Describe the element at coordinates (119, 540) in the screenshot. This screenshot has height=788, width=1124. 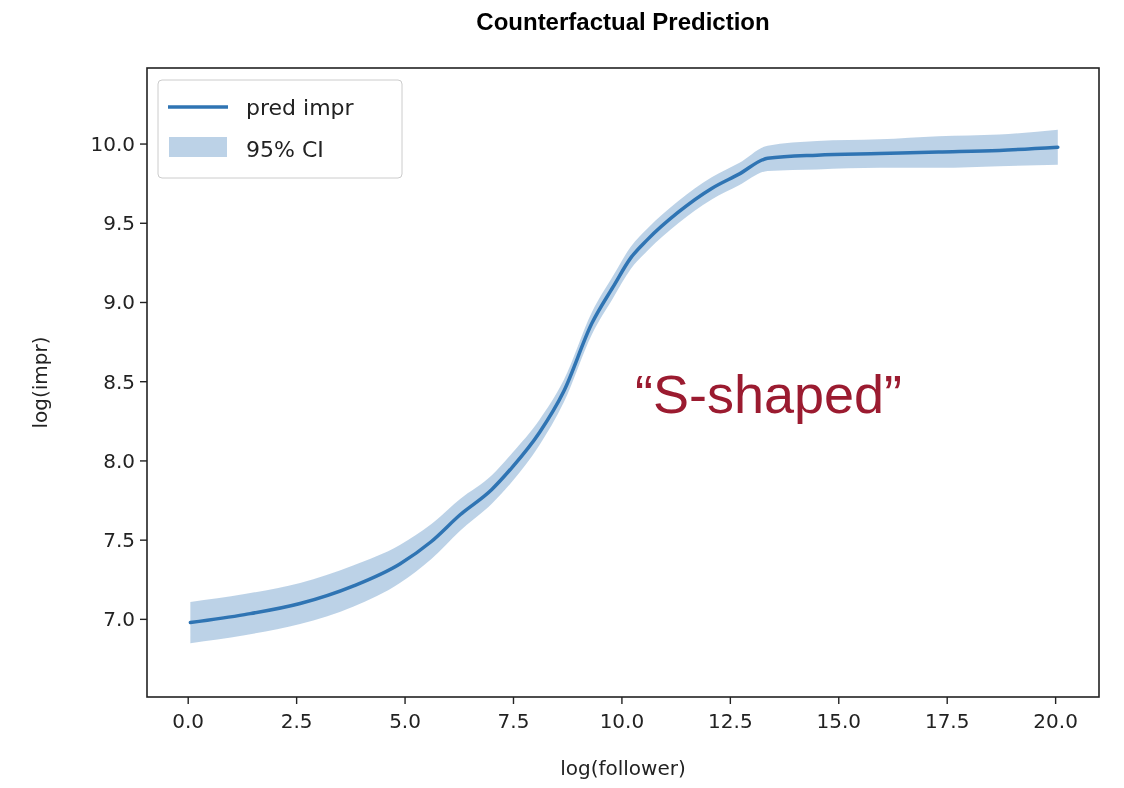
I see `y-tick-label: 7.5` at that location.